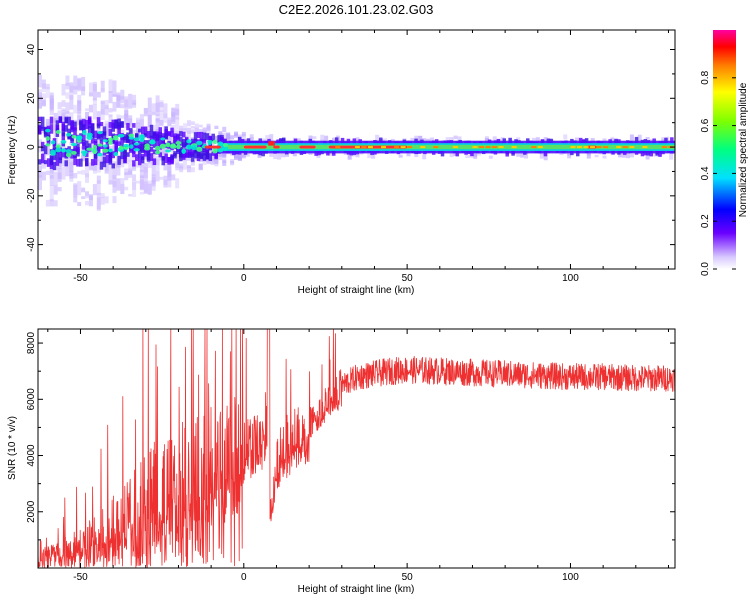  I want to click on y-tick-label: 4000, so click(31, 455).